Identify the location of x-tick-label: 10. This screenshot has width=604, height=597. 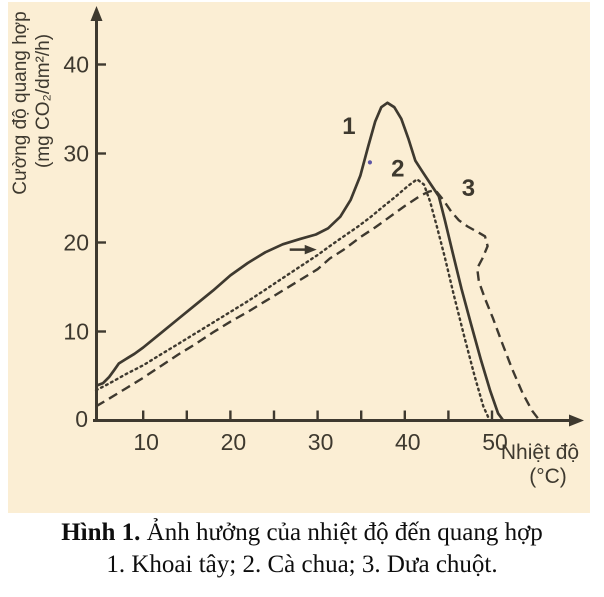
(146, 442).